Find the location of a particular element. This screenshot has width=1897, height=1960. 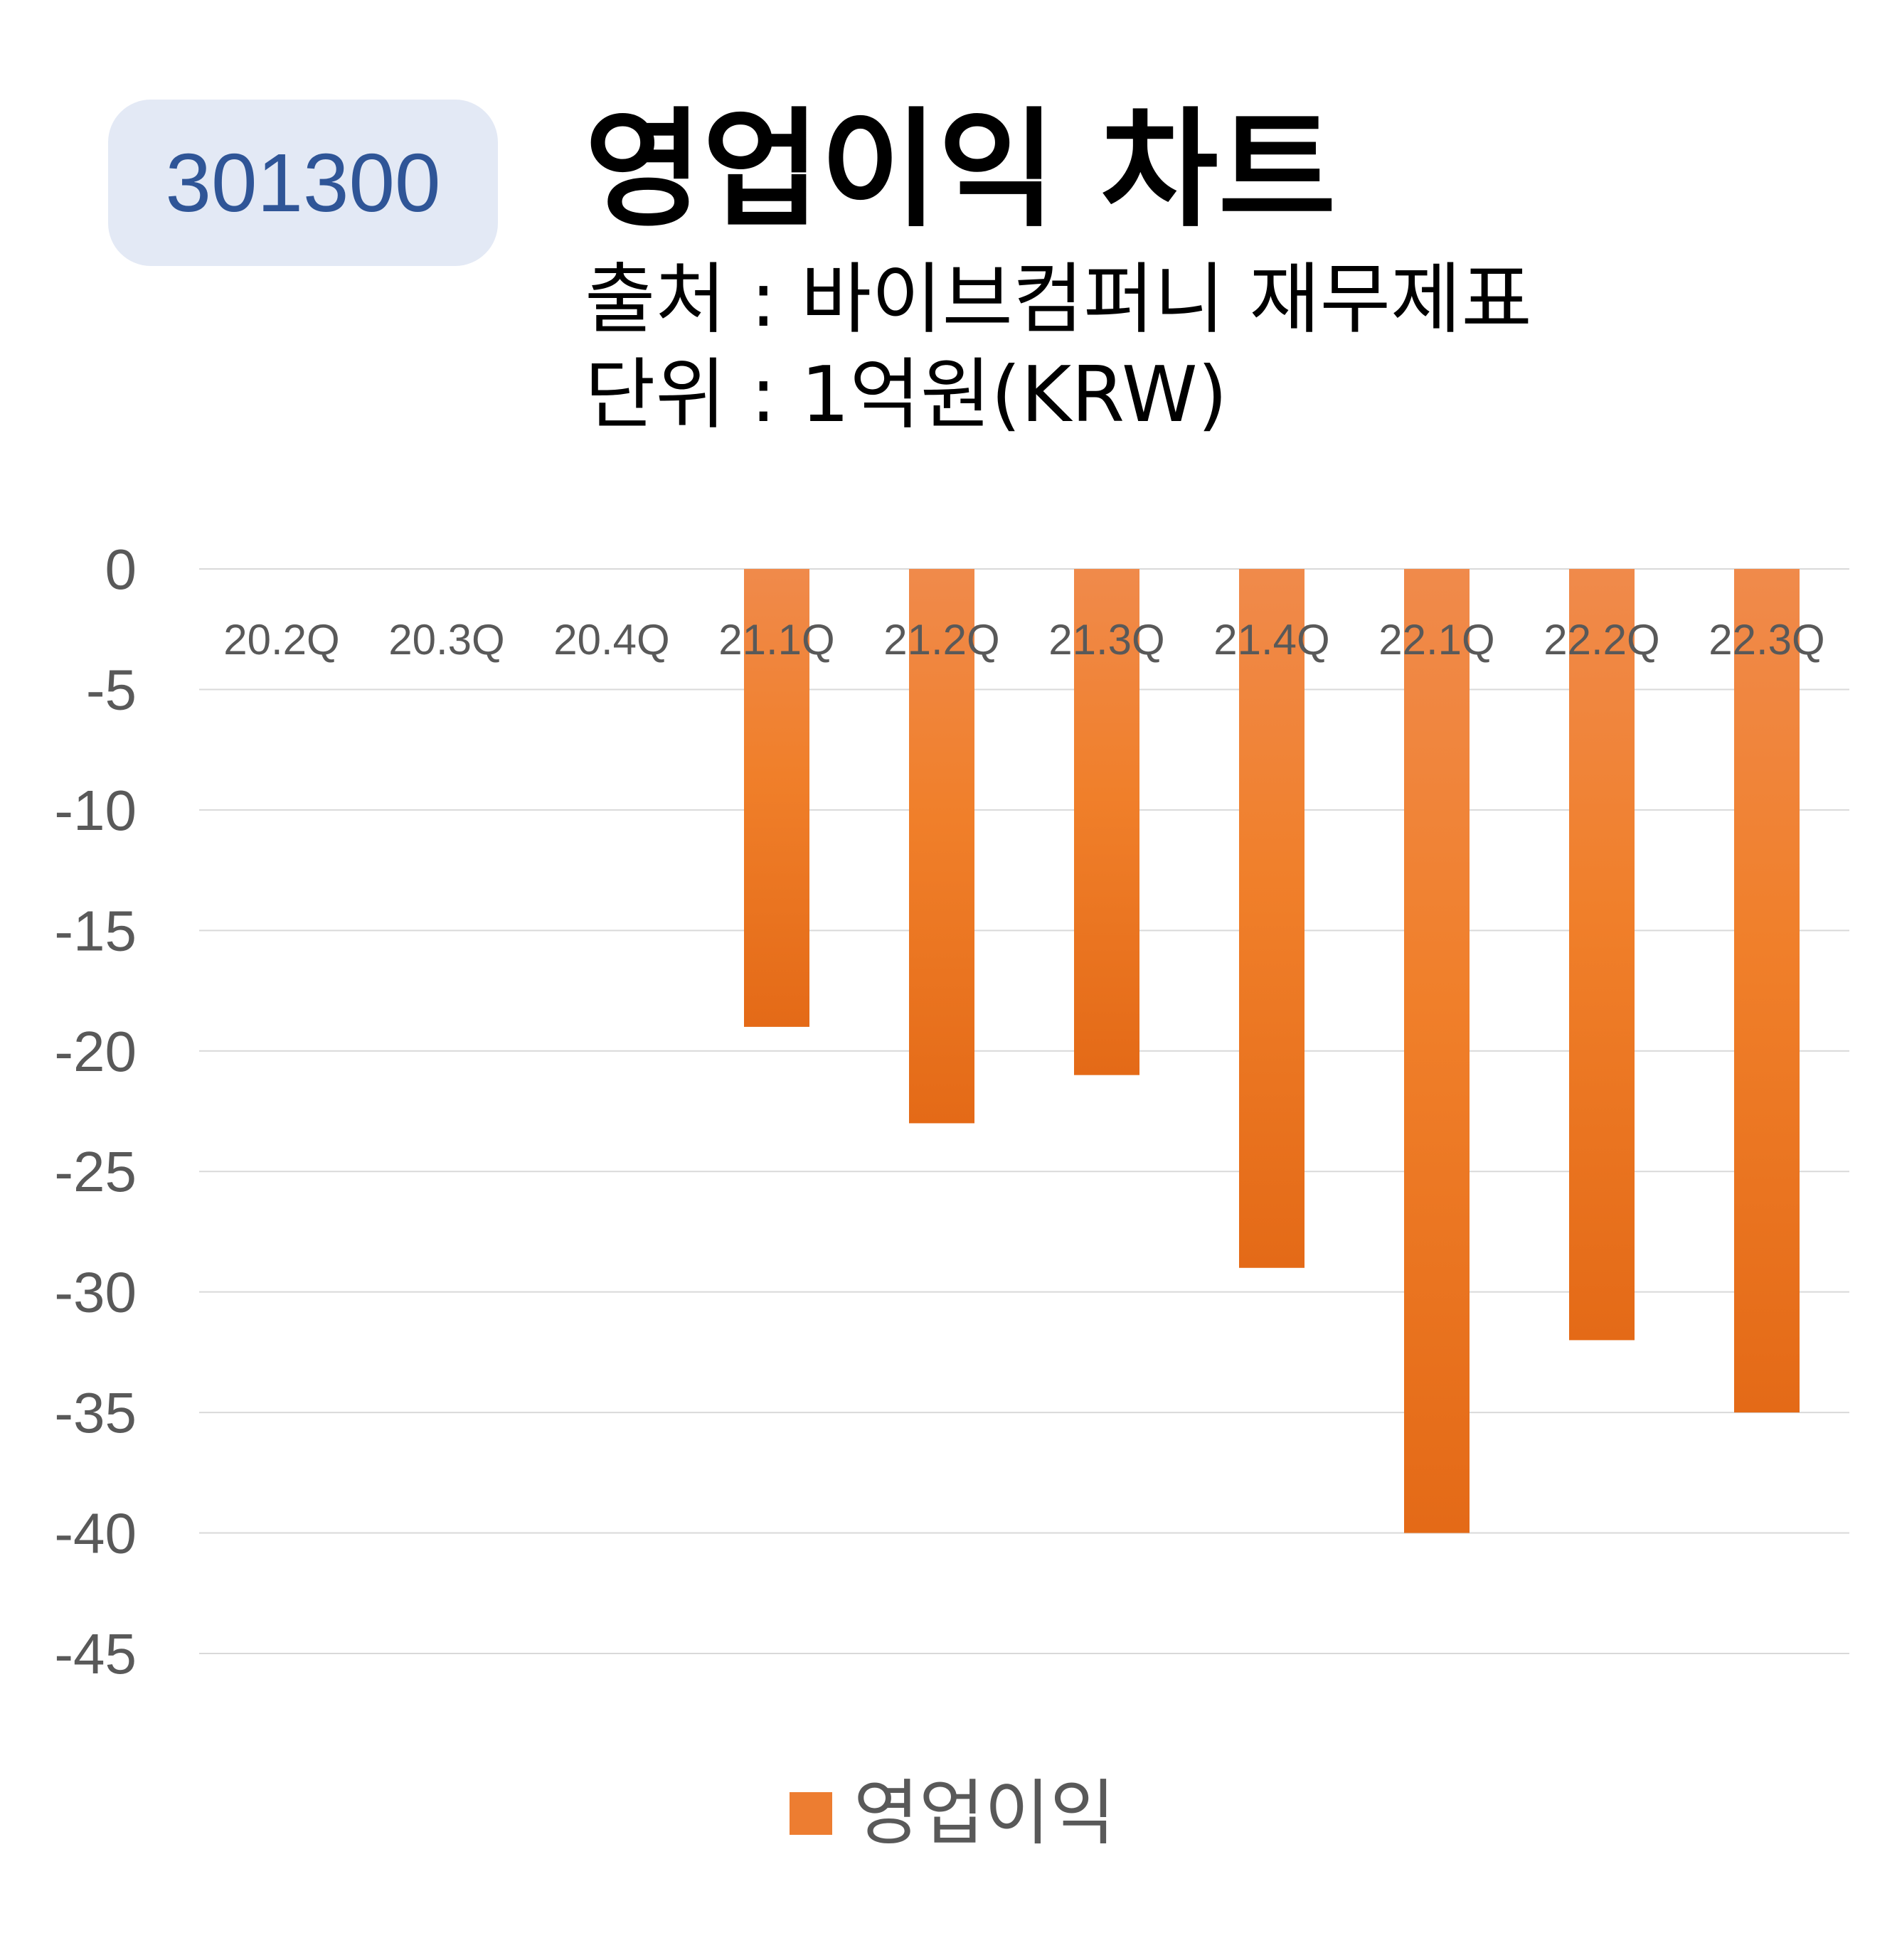

y-tick-label: 0 is located at coordinates (121, 569).